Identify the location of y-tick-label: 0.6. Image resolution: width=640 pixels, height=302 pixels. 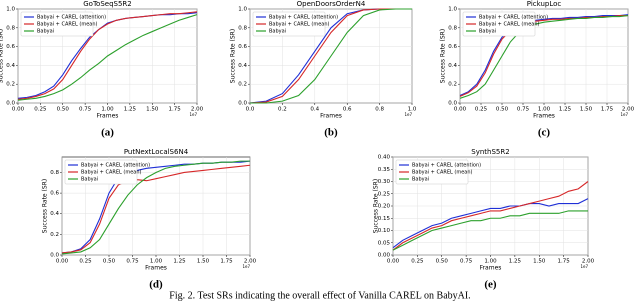
(10, 47).